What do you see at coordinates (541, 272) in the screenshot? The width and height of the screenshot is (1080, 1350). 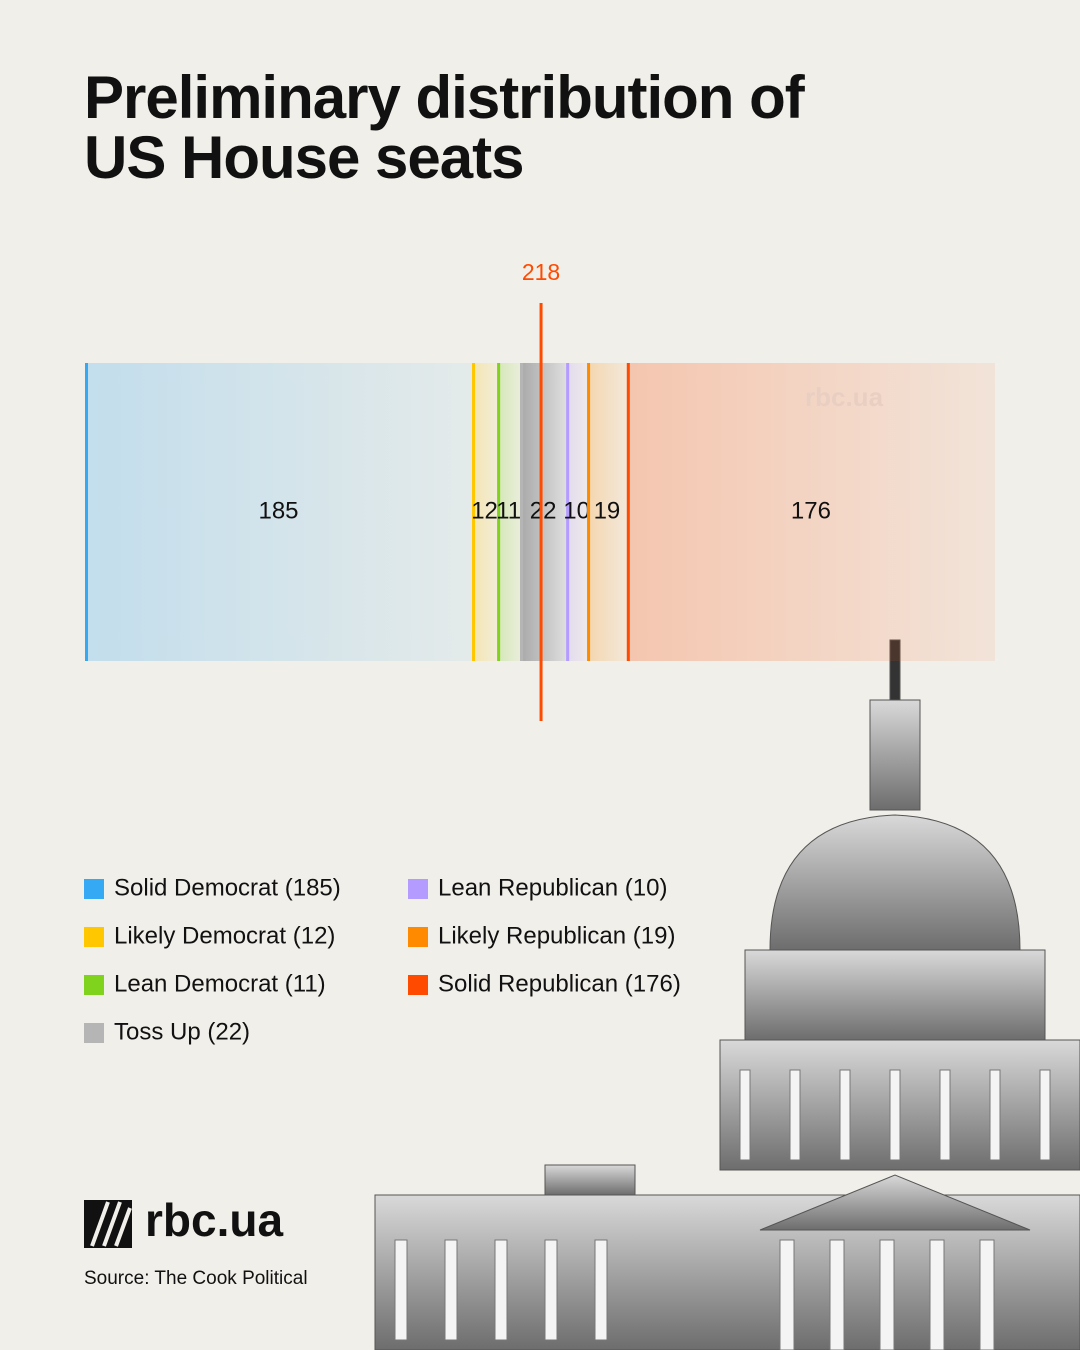 I see `threshold-label: 218` at bounding box center [541, 272].